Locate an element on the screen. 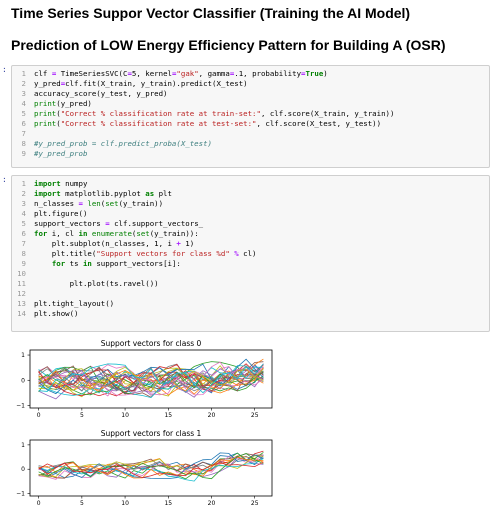 The image size is (492, 519). code-line: 12 is located at coordinates (23, 294).